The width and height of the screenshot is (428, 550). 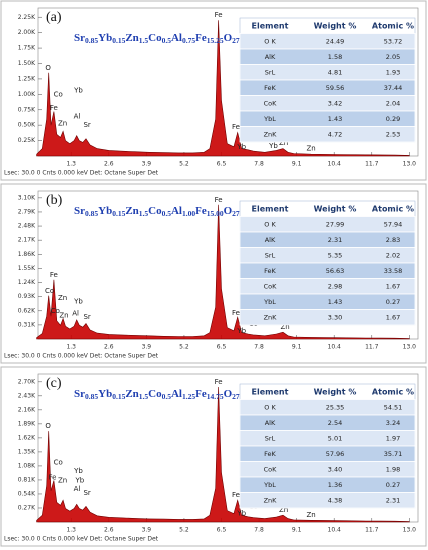 I want to click on formula-part: 0.75, so click(x=188, y=40).